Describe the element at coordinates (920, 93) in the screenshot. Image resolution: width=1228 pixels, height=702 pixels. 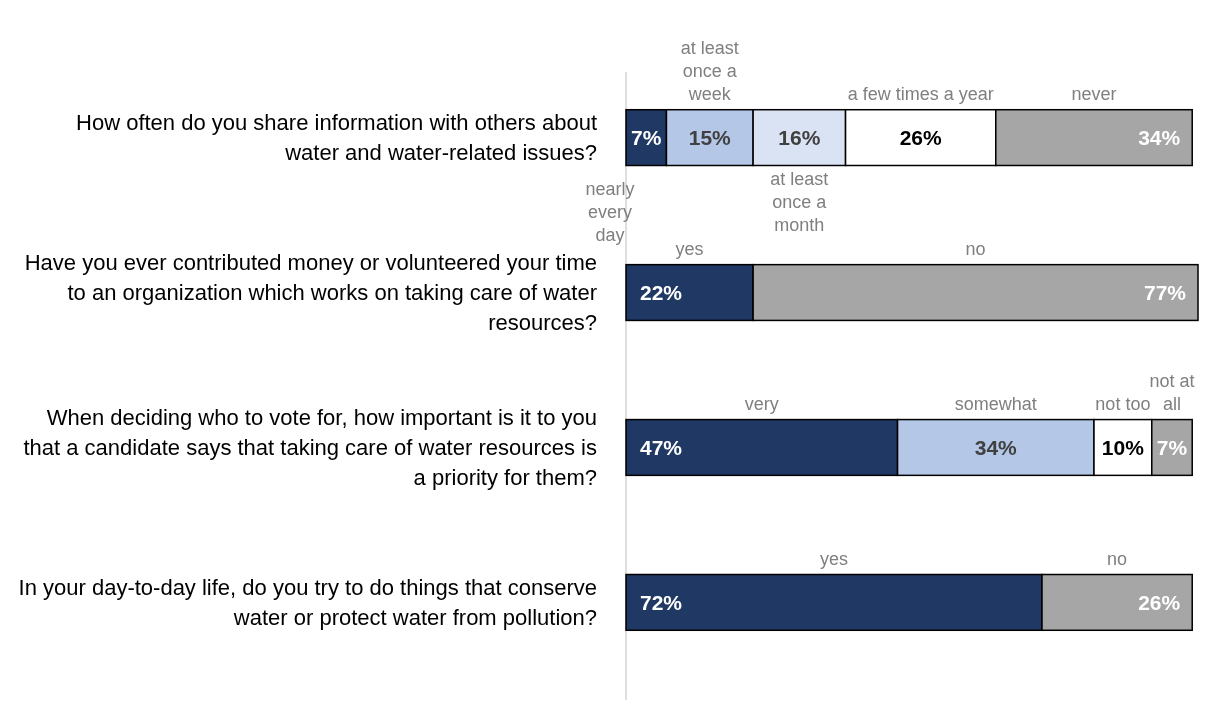
I see `annotation: a few times a year` at that location.